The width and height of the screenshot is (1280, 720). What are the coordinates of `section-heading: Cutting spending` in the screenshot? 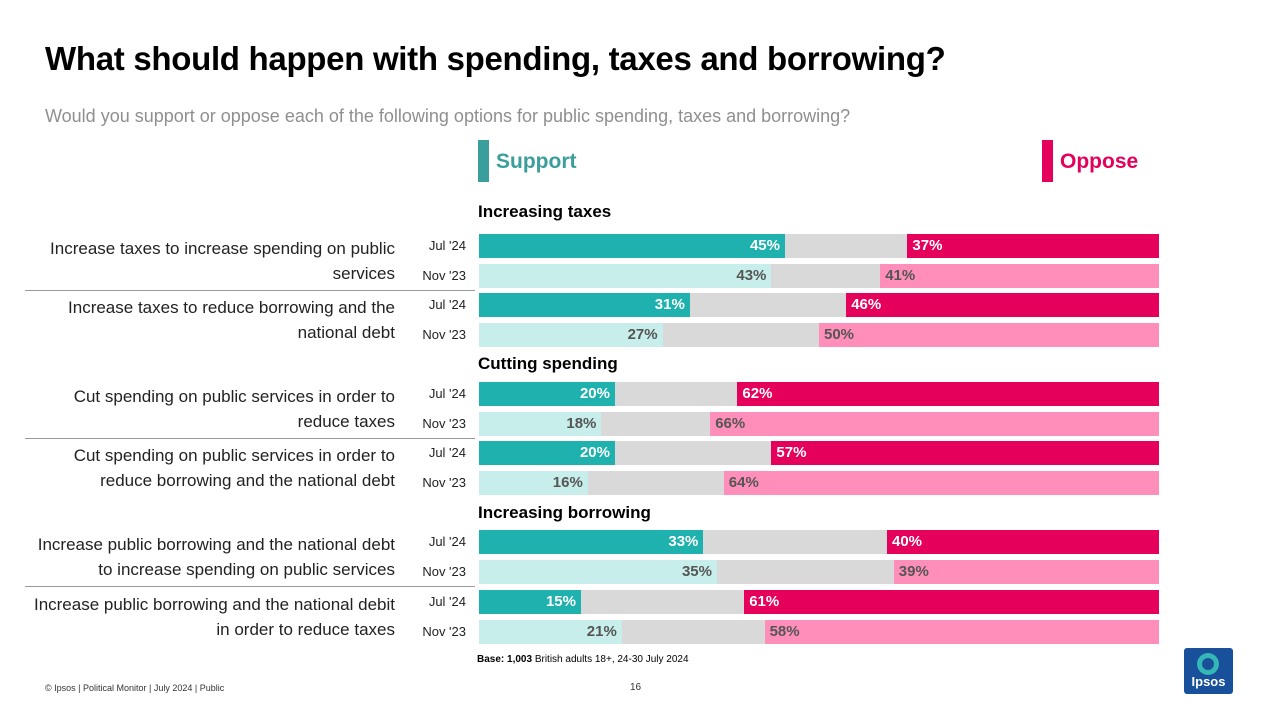 It's located at (548, 363).